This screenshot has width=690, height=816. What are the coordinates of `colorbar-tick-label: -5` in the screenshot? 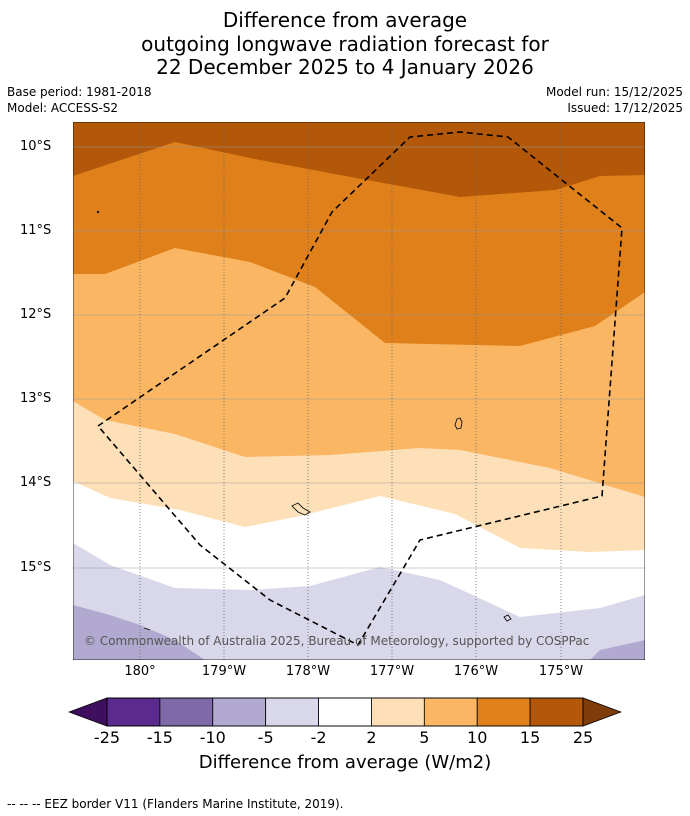 It's located at (265, 737).